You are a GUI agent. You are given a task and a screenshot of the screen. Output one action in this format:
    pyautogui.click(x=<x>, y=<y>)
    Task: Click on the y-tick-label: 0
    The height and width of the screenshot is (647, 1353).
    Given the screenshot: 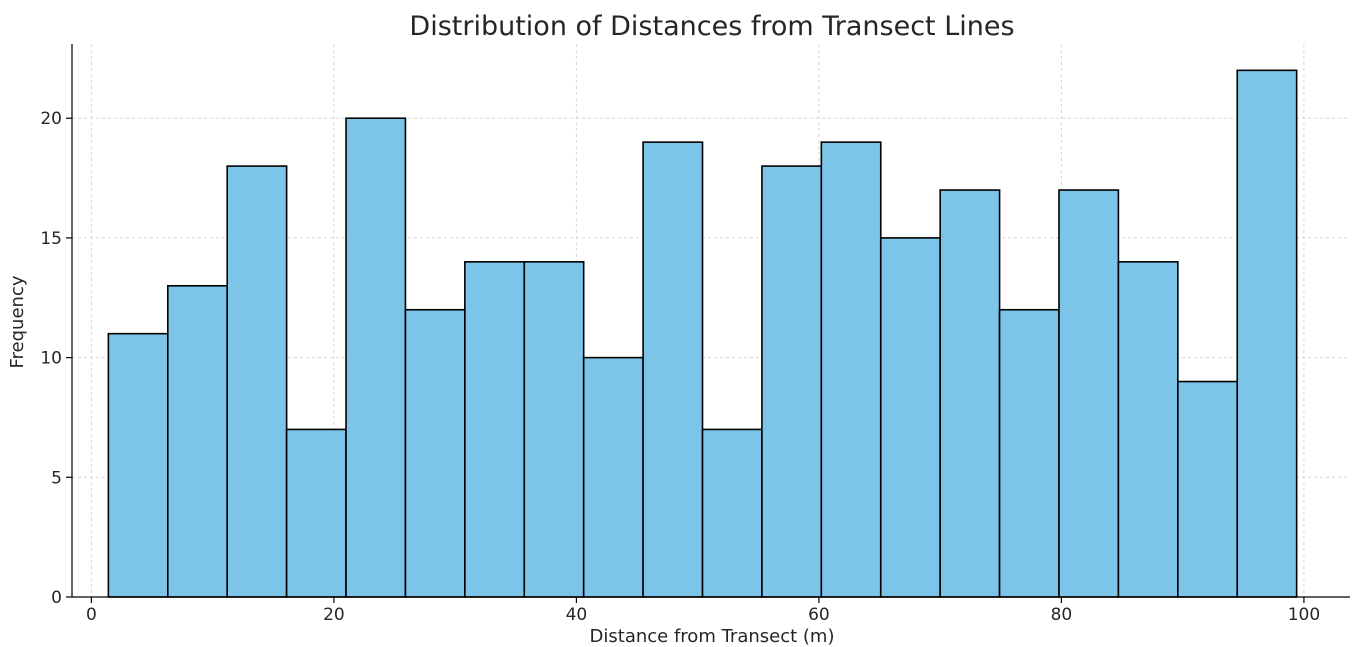 What is the action you would take?
    pyautogui.click(x=56, y=598)
    